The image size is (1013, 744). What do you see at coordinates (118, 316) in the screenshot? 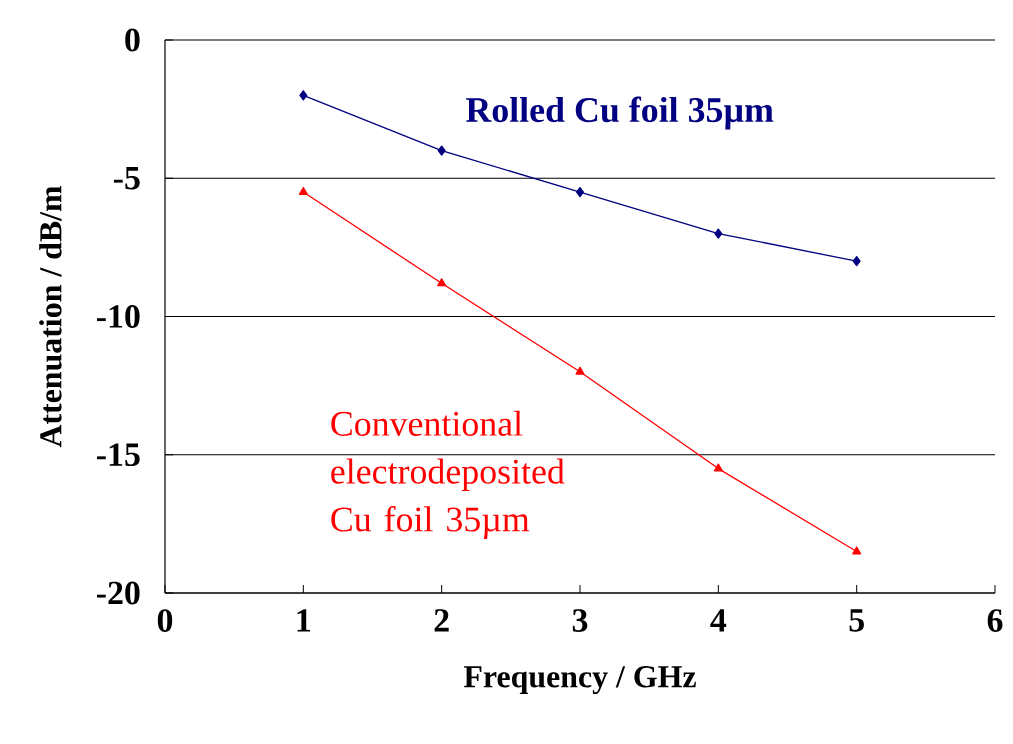
I see `y-tick-label: -10` at bounding box center [118, 316].